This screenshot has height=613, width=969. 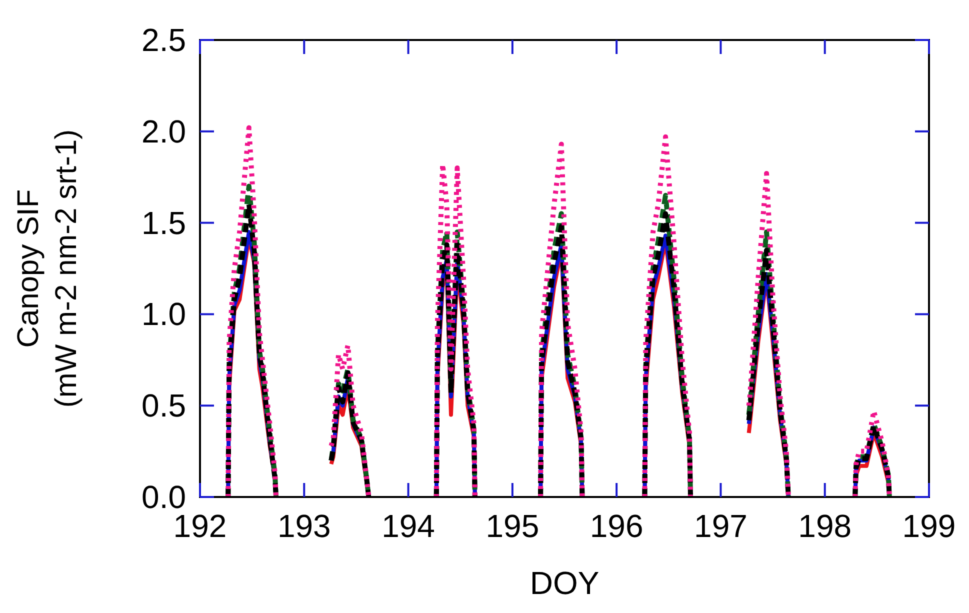 What do you see at coordinates (164, 131) in the screenshot?
I see `y-tick-label: 2.0` at bounding box center [164, 131].